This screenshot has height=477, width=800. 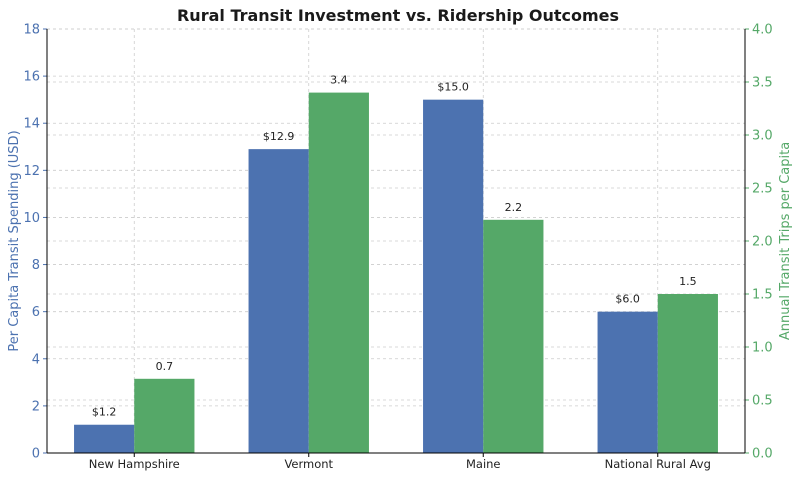 What do you see at coordinates (14, 240) in the screenshot?
I see `left-axis-title: Per Capita Transit Spending (USD)` at bounding box center [14, 240].